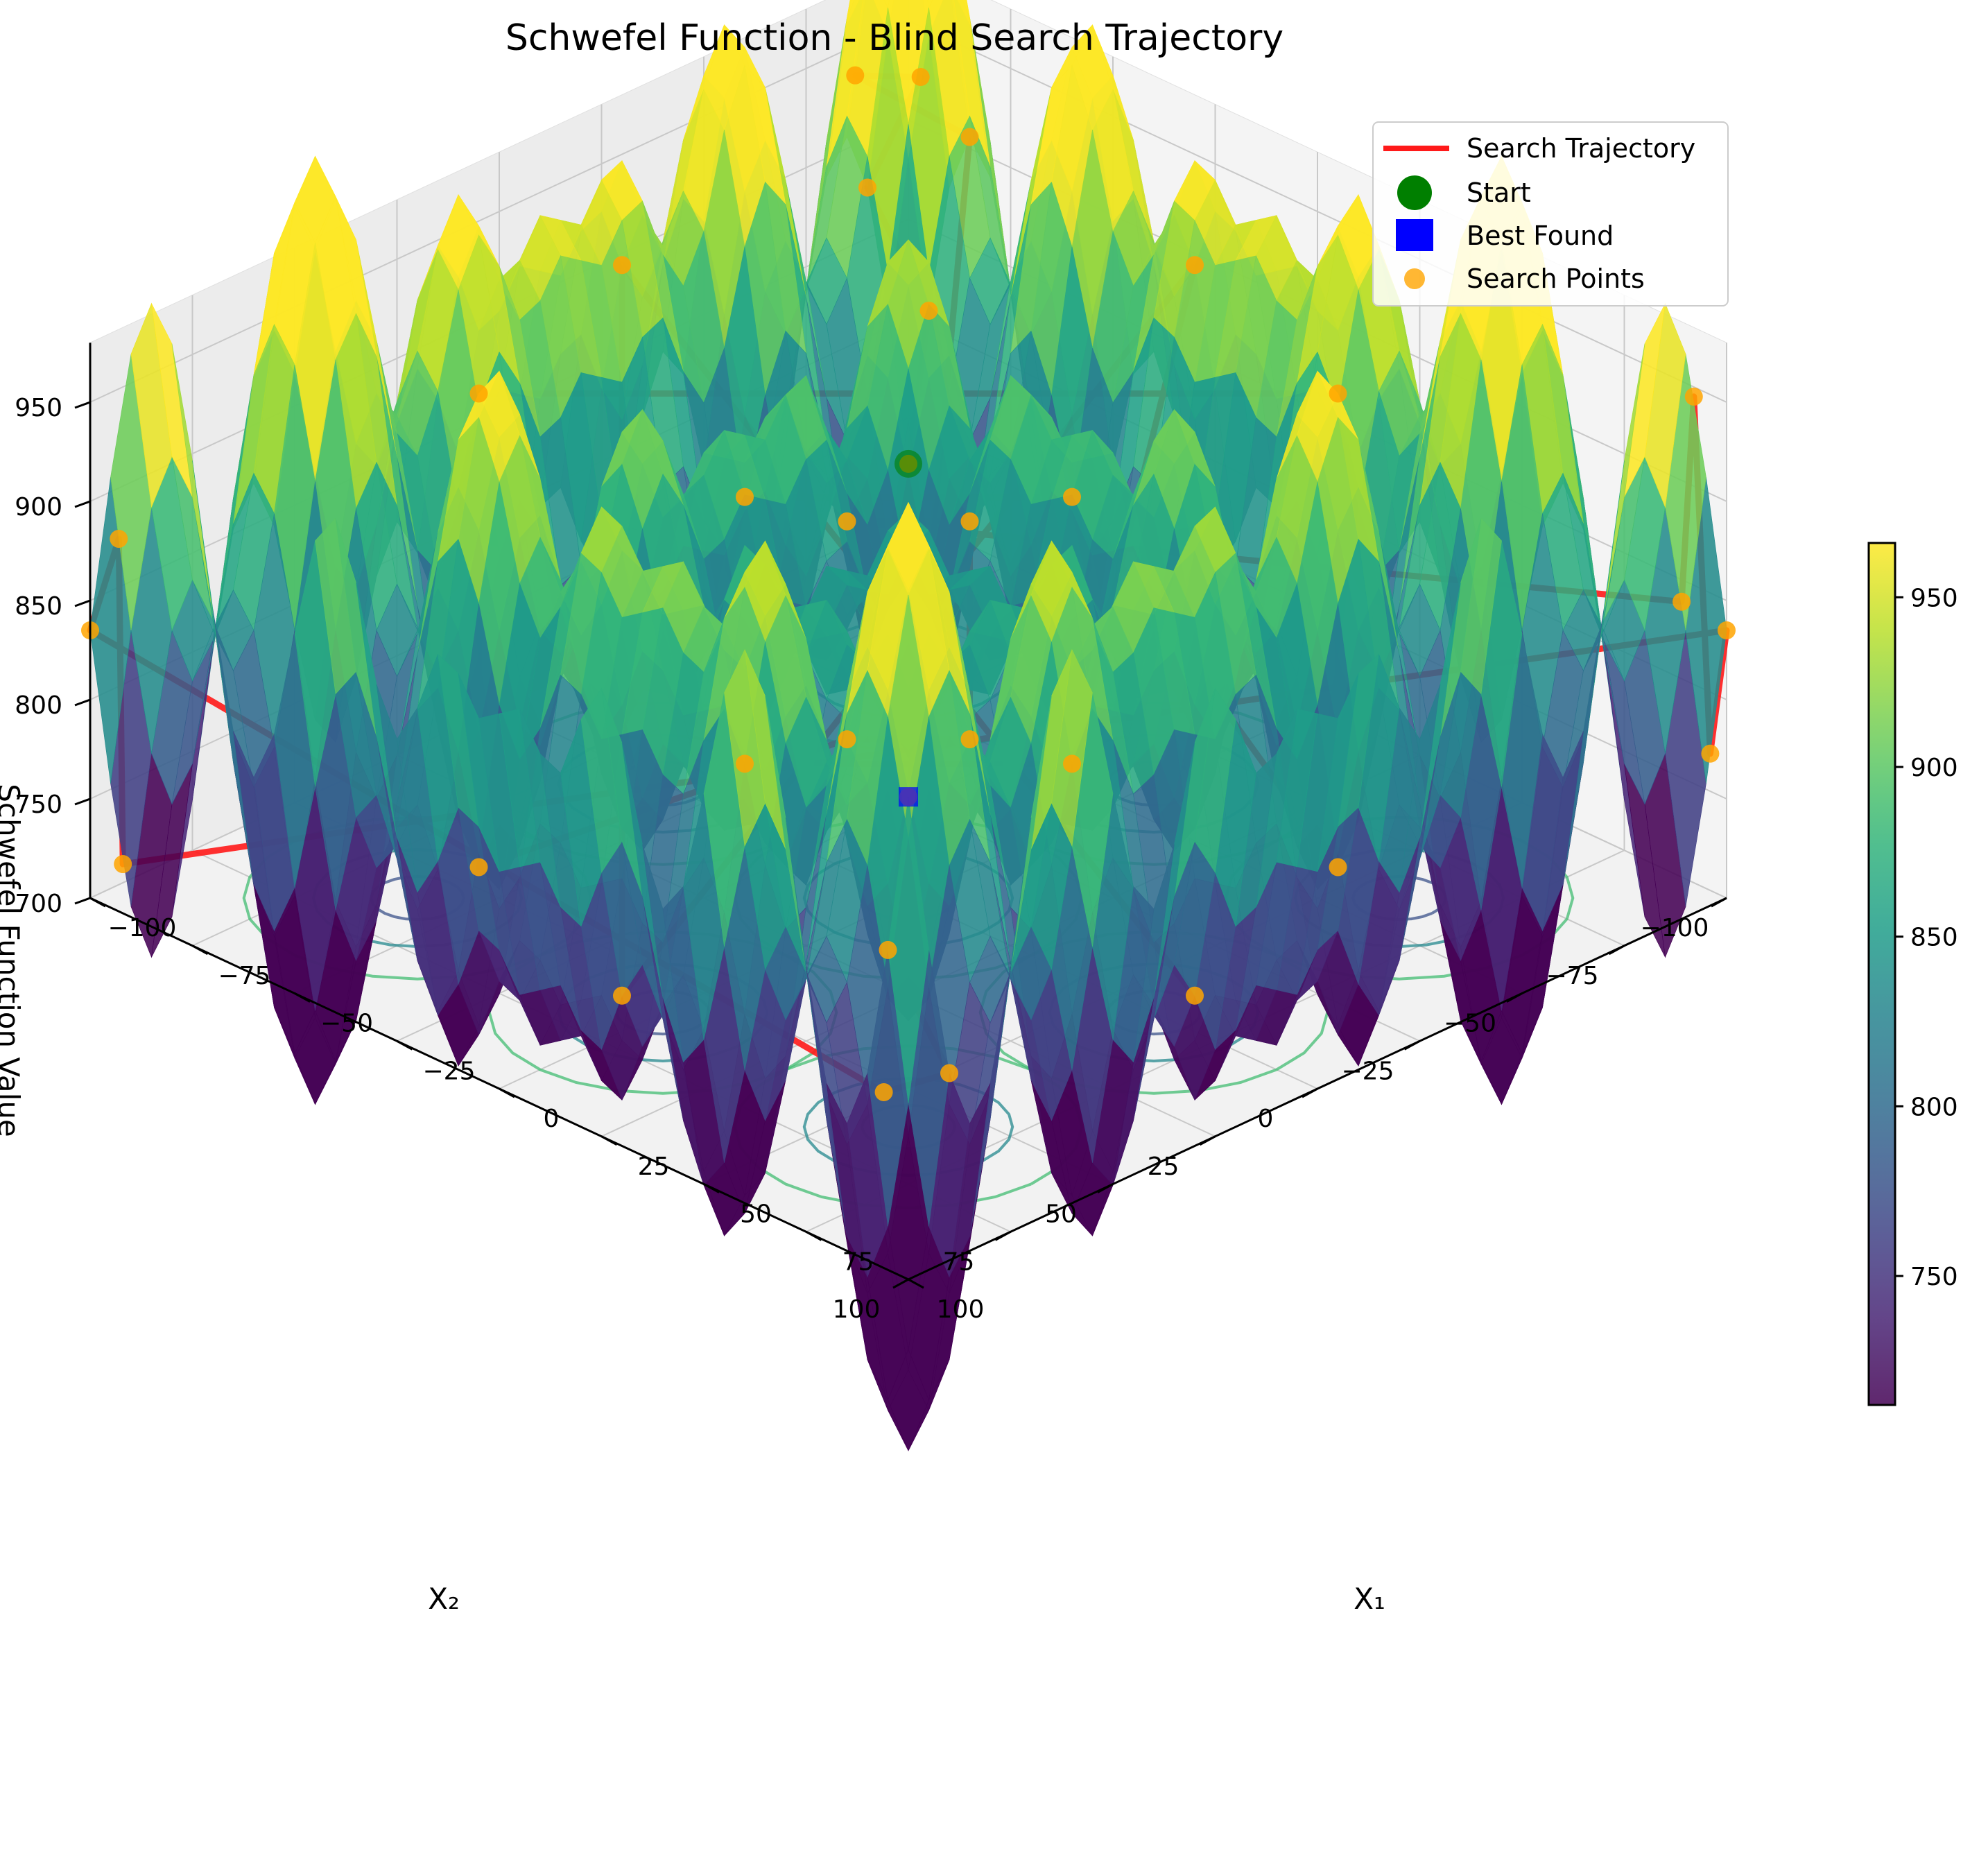  Describe the element at coordinates (1934, 598) in the screenshot. I see `colorbar-tick-label: 950` at that location.